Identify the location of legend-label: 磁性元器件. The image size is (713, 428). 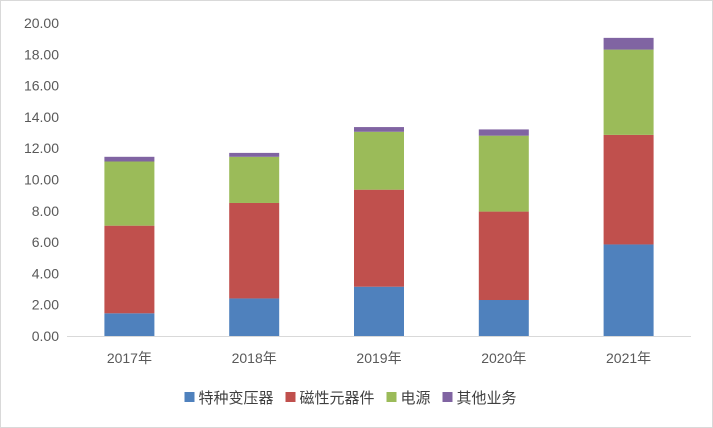
(337, 398).